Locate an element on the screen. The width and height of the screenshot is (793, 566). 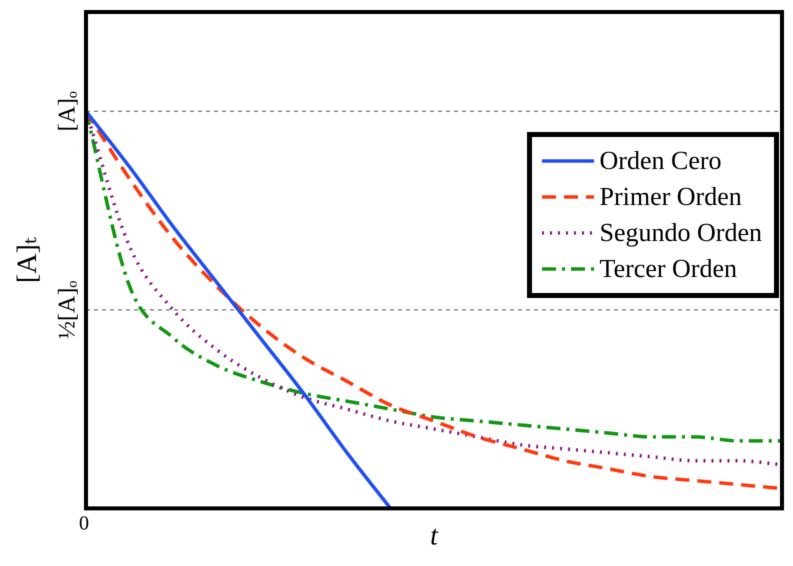
x-axis-title: t is located at coordinates (435, 536).